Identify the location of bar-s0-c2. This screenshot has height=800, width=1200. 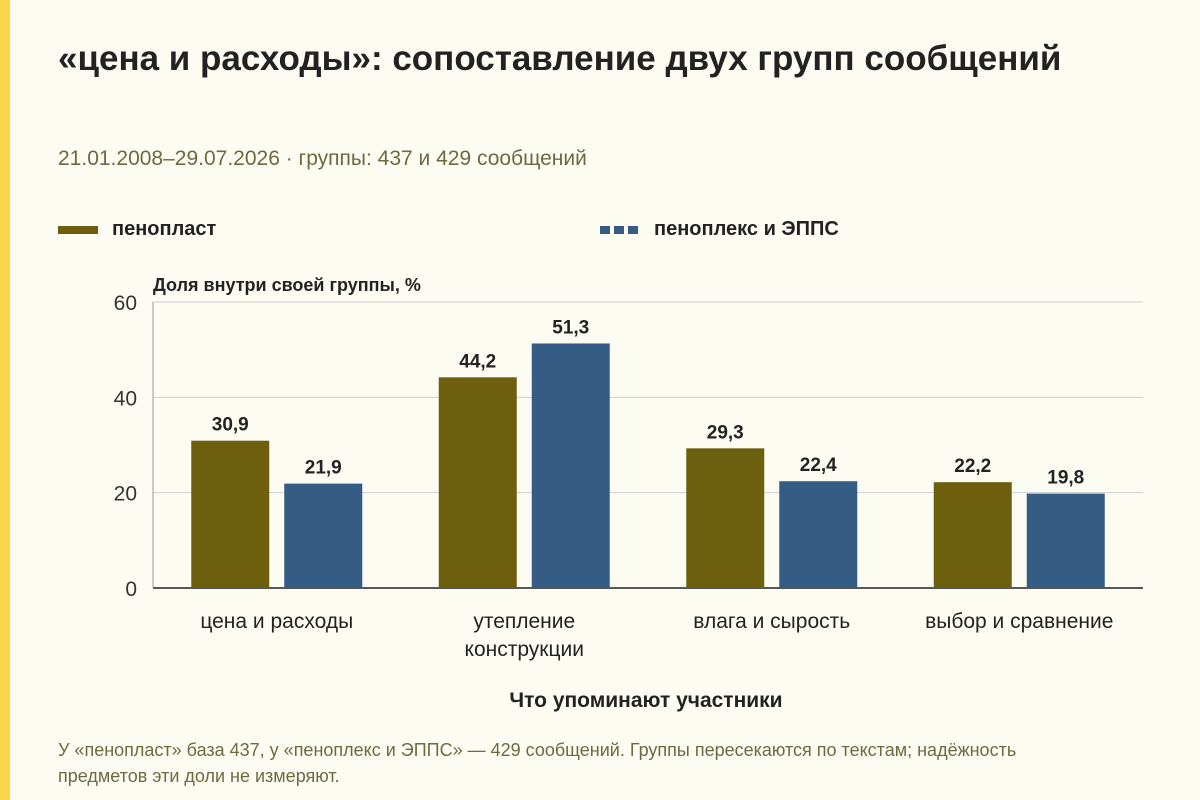
(725, 518).